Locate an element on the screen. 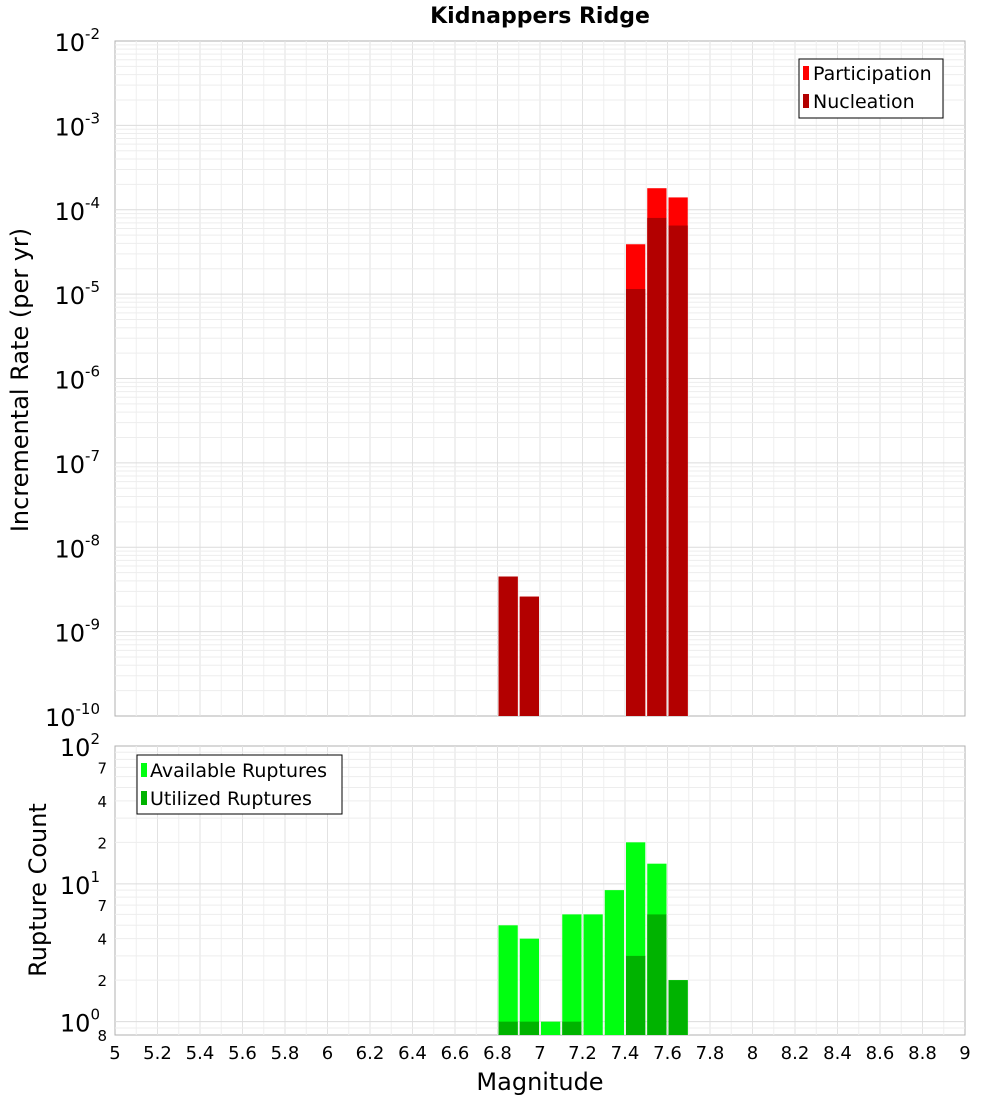 This screenshot has width=1000, height=1100. top-y-tick-labels: 10⁻² 10⁻³ 10⁻⁴ 10⁻⁵ 10⁻⁶ 10⁻⁷ 10⁻⁸ 10⁻⁹ 10⁻¹⁰ is located at coordinates (72, 378).